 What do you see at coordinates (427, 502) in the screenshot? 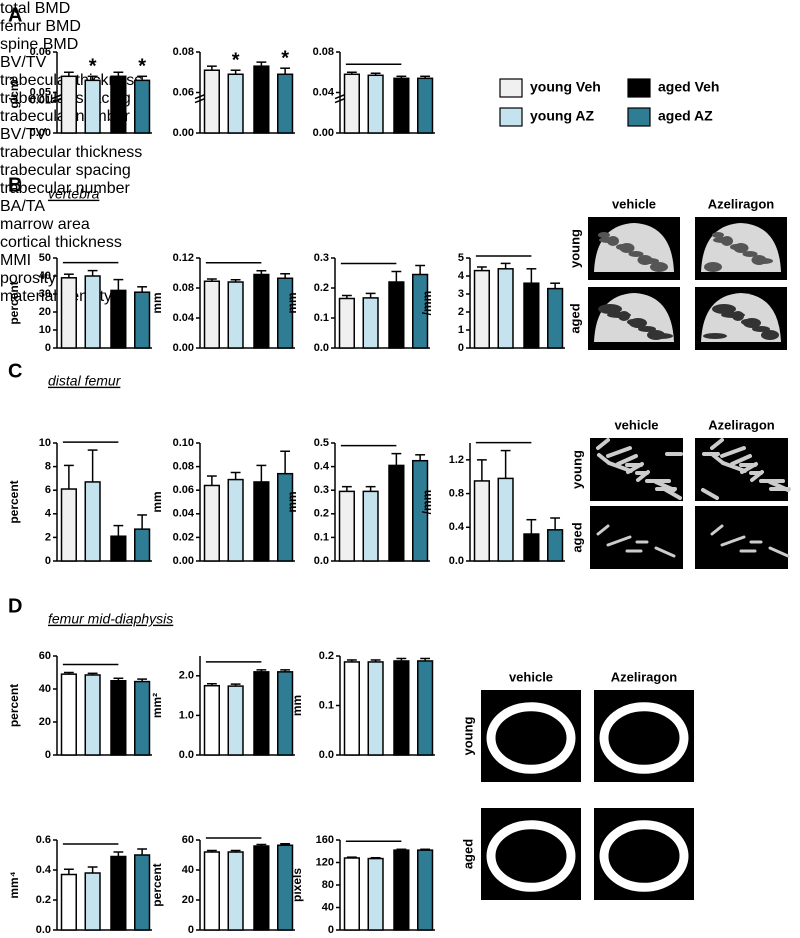
I see `y-axis-label: /mm` at bounding box center [427, 502].